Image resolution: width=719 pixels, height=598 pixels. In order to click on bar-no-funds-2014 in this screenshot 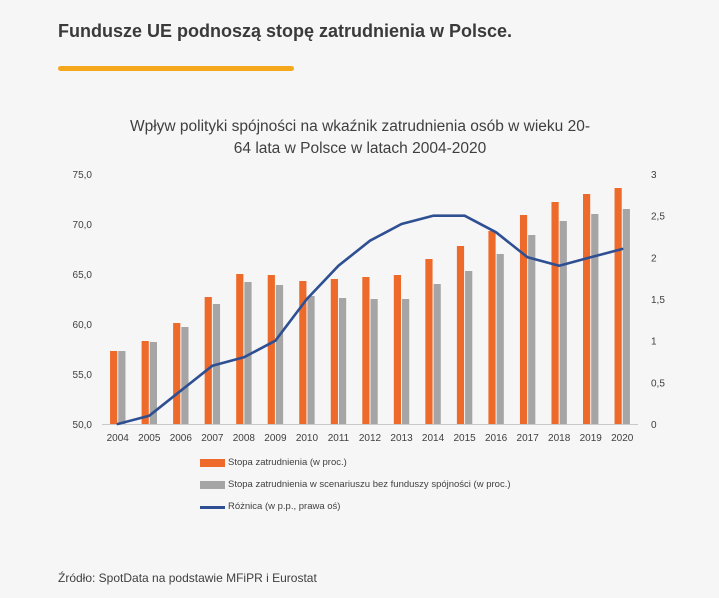, I will do `click(437, 354)`.